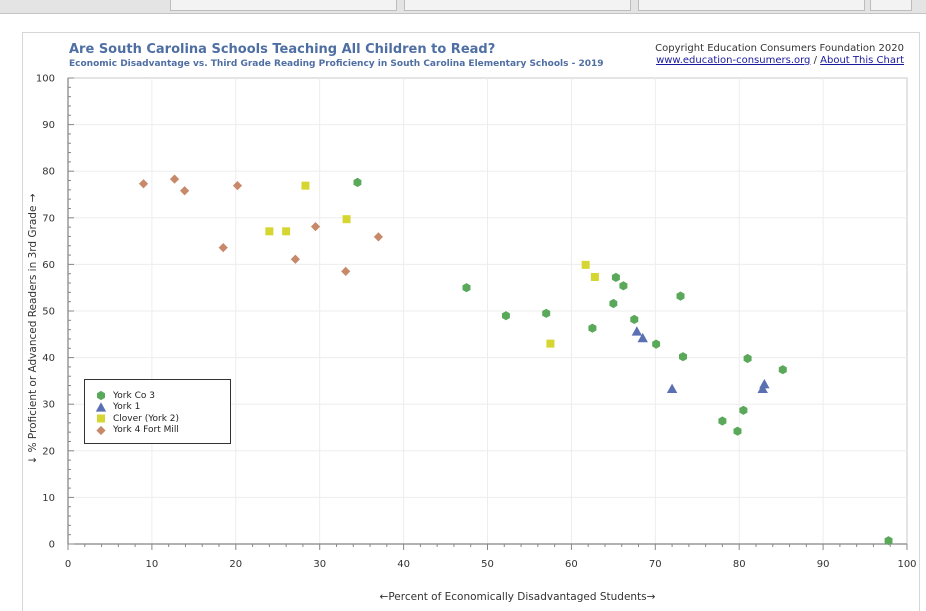 This screenshot has width=926, height=611. Describe the element at coordinates (48, 405) in the screenshot. I see `y-tick-label: 30` at that location.